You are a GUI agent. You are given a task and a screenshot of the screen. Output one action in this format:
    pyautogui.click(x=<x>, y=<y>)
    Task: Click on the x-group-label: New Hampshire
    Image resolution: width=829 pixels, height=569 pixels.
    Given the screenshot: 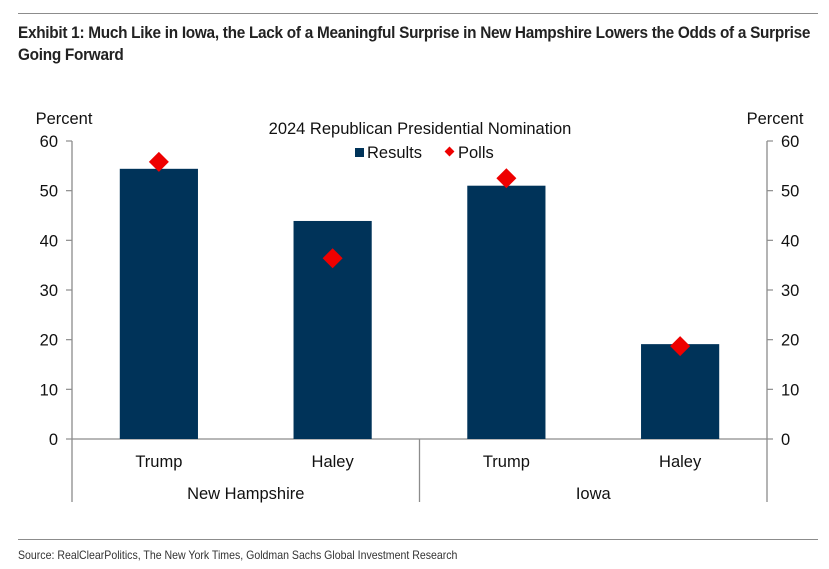 What is the action you would take?
    pyautogui.click(x=245, y=494)
    